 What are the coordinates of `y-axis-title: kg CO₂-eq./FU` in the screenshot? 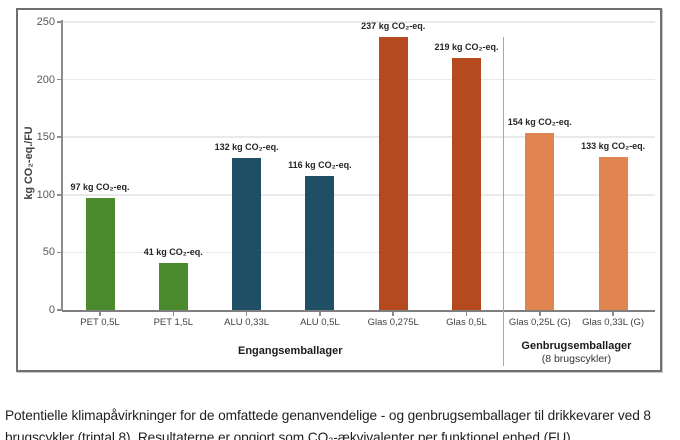 It's located at (29, 163).